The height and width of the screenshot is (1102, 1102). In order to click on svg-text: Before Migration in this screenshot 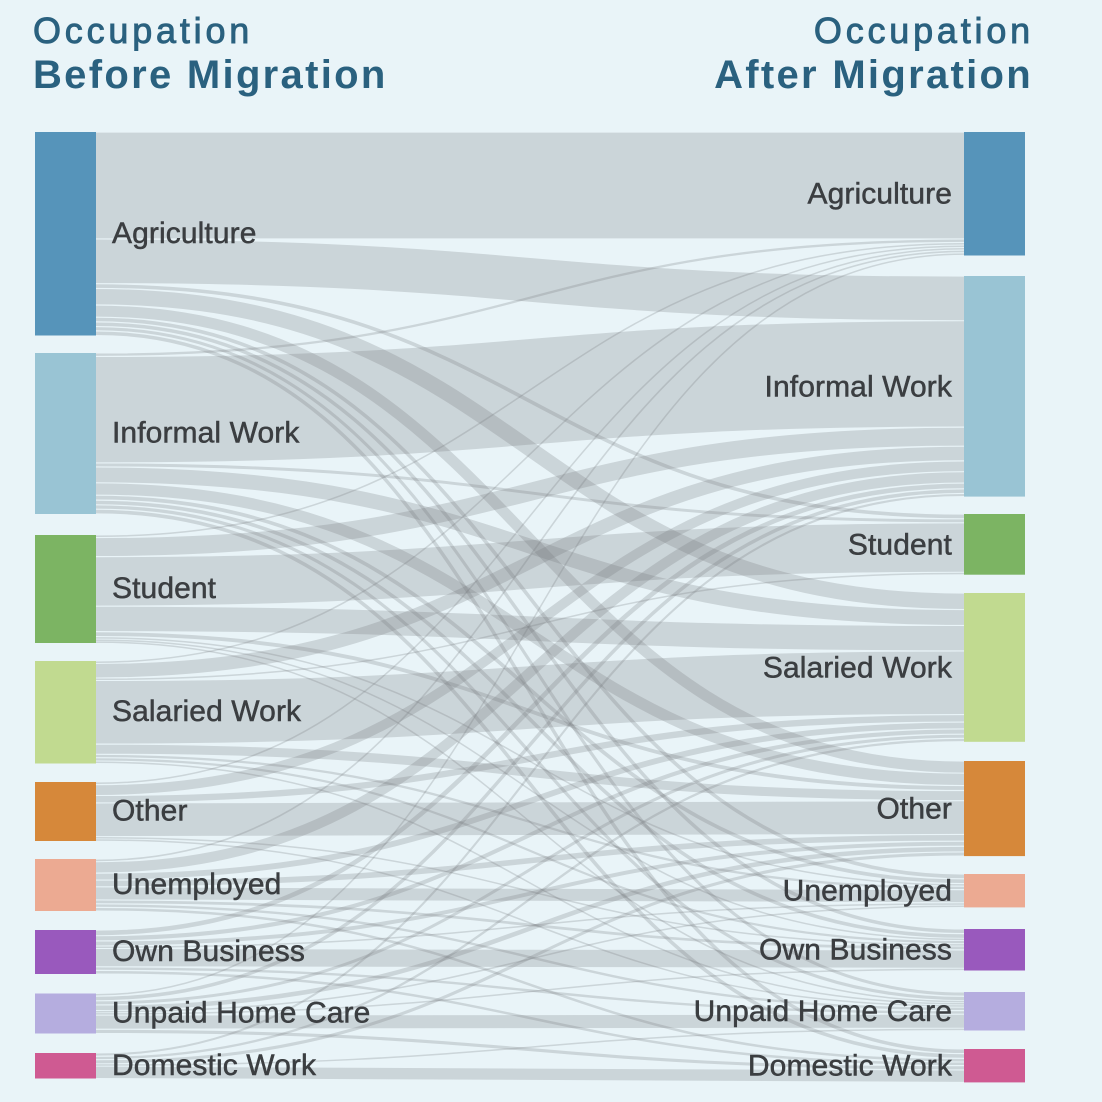, I will do `click(210, 75)`.